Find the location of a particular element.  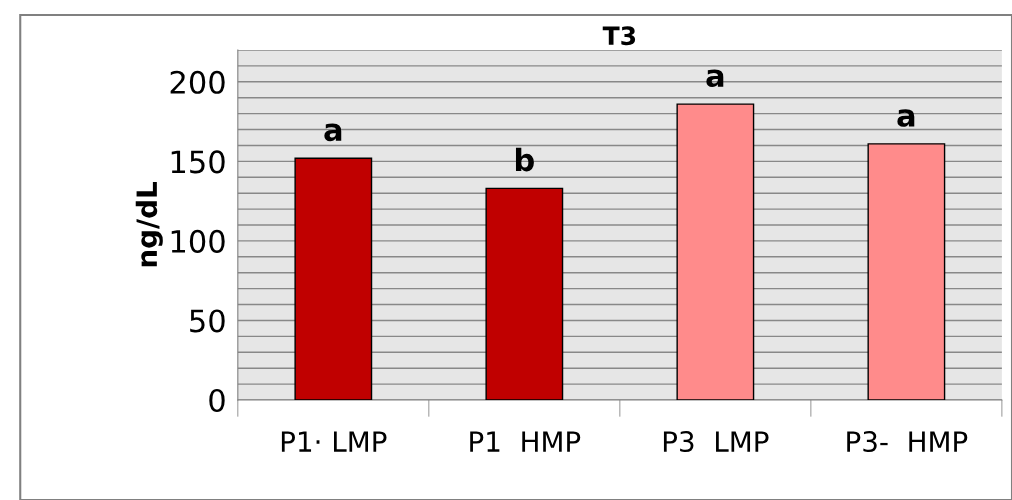

y-tick-label: 150 is located at coordinates (198, 162).